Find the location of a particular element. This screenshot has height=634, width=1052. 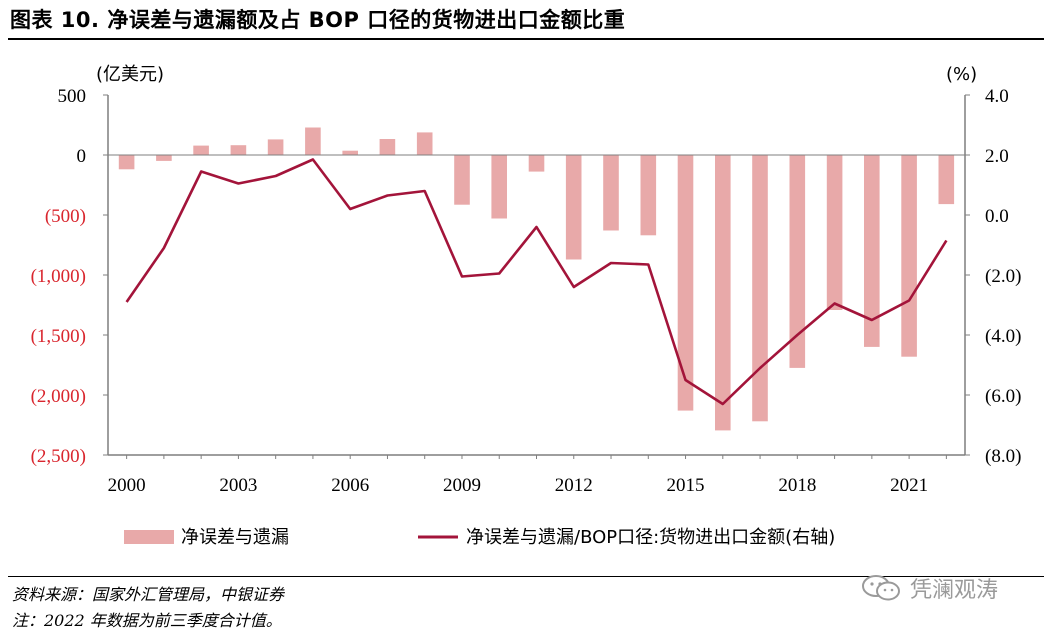

bar-2003 is located at coordinates (238, 150).